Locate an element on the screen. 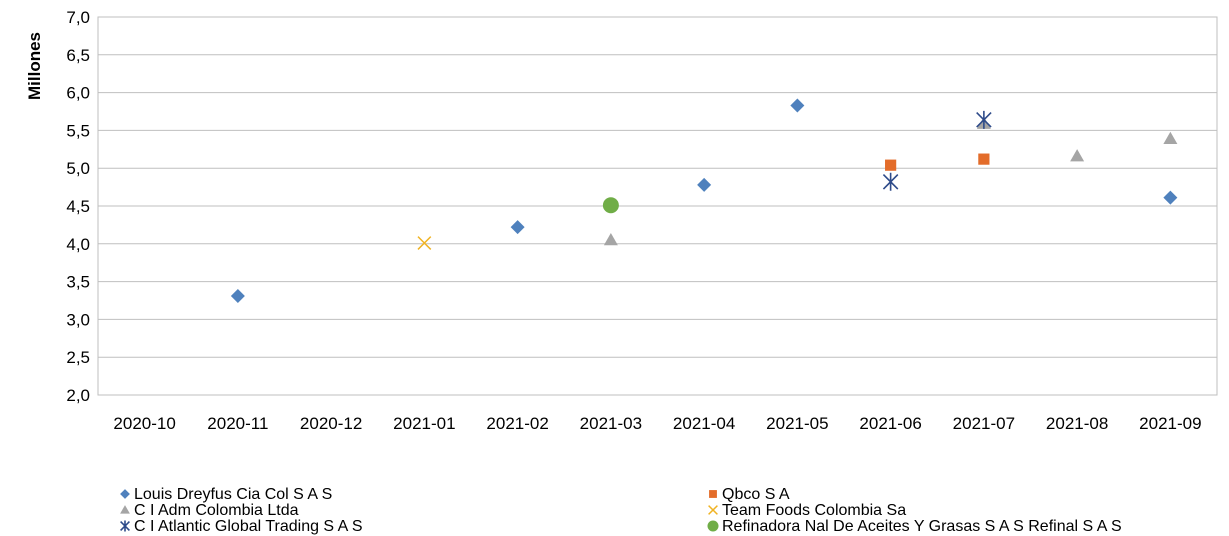 Image resolution: width=1229 pixels, height=536 pixels. legend-marker-diamond is located at coordinates (125, 494).